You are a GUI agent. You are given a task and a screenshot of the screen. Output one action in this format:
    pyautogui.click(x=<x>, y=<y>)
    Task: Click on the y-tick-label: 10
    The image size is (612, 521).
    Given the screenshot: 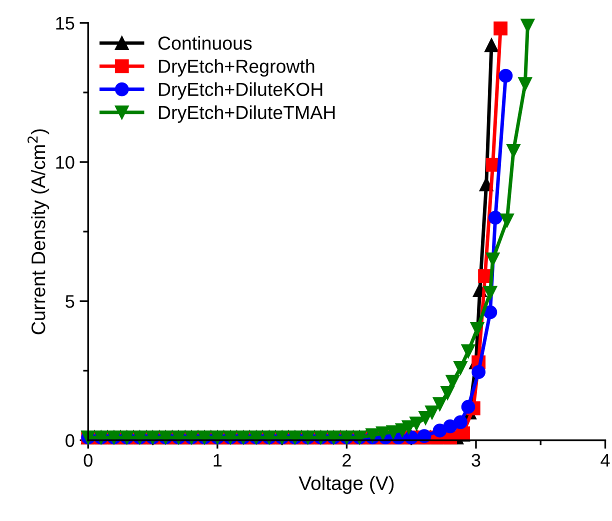 What is the action you would take?
    pyautogui.click(x=65, y=162)
    